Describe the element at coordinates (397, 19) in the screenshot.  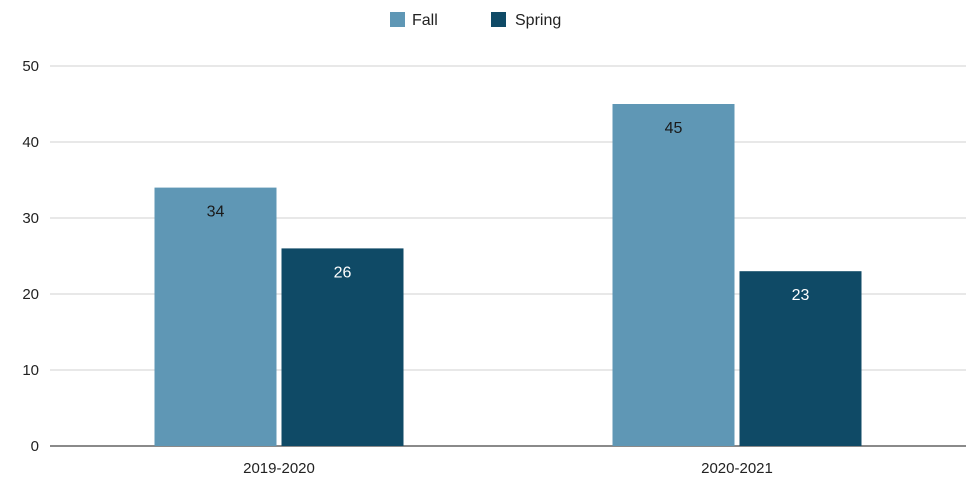
I see `legend-swatch-fall` at that location.